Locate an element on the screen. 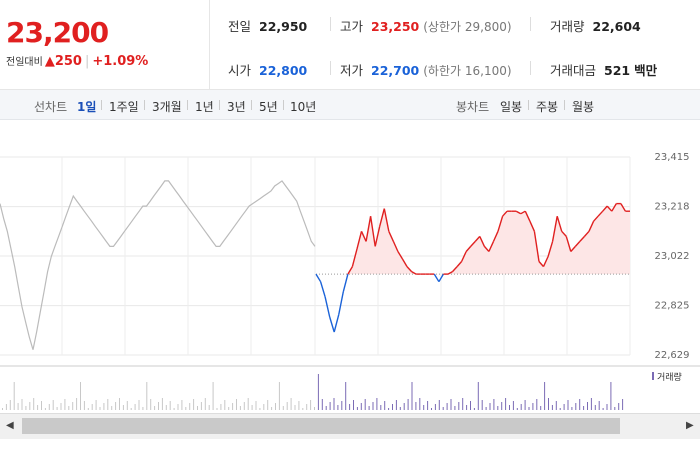  y-tick-label: 22,825 is located at coordinates (672, 306).